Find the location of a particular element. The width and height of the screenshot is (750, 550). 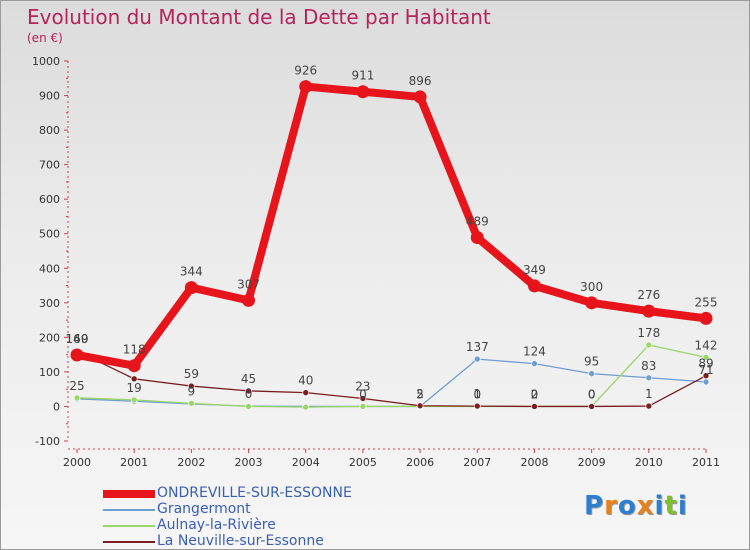

x-tick-label: 2011 is located at coordinates (706, 462).